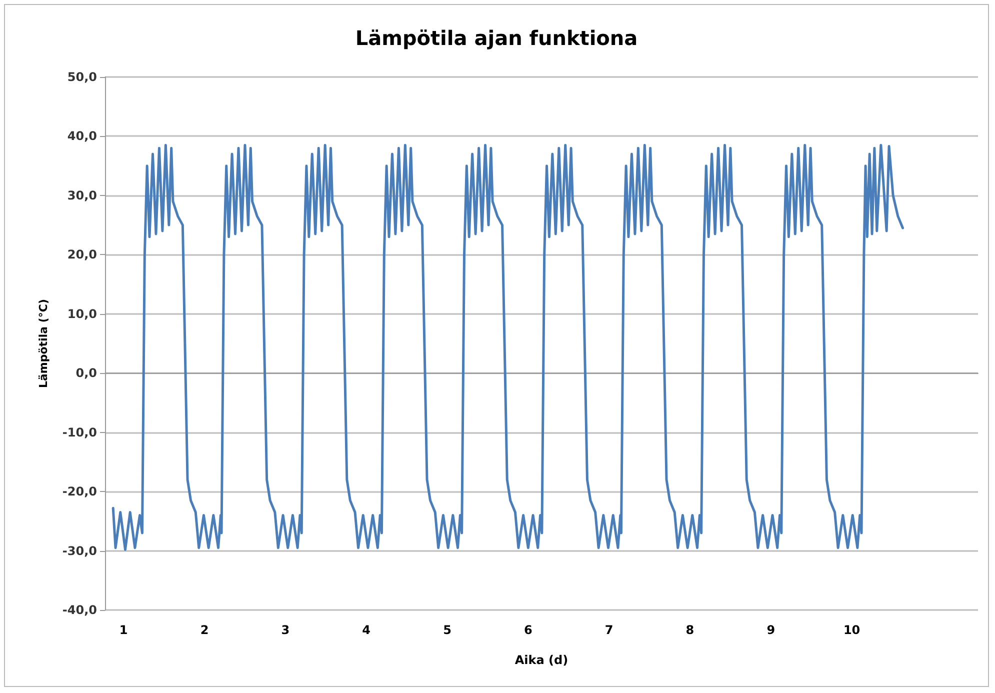 Image resolution: width=995 pixels, height=693 pixels. Describe the element at coordinates (82, 136) in the screenshot. I see `y-tick-label: 40,0` at that location.